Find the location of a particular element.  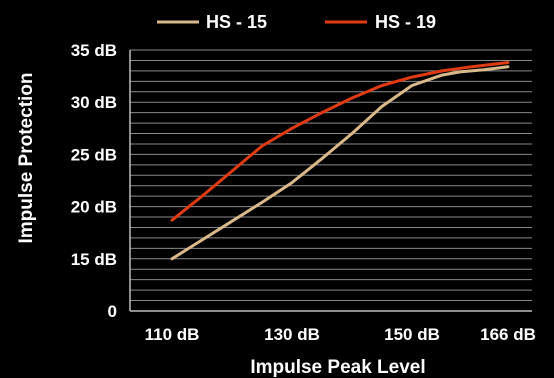

x-tick-labels: 110 dB 130 dB 150 dB 166 dB is located at coordinates (340, 334).